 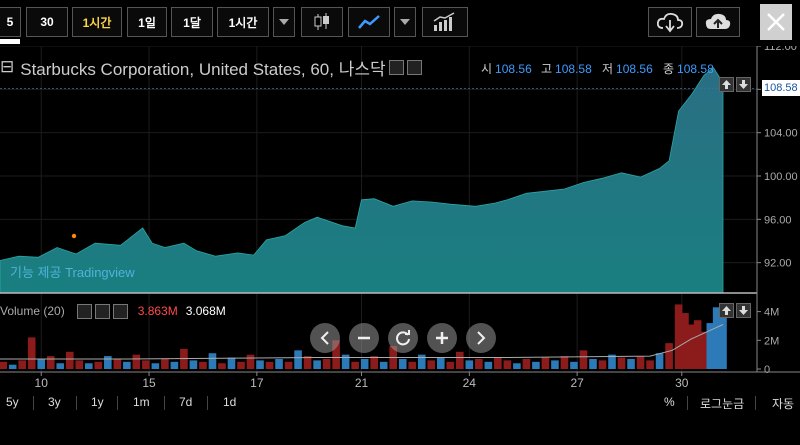 I want to click on close-icon, so click(x=120, y=311).